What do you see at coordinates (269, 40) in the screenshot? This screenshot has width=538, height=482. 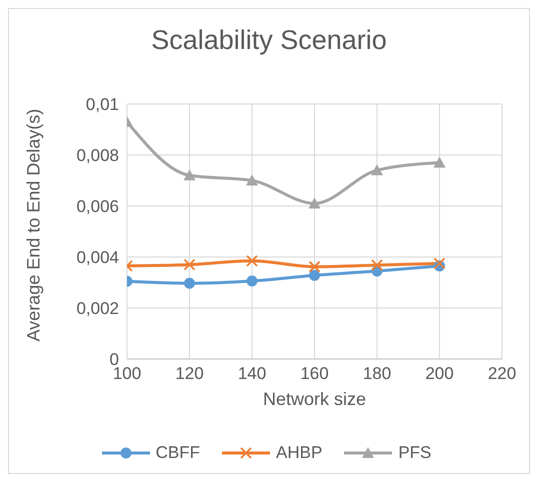 I see `chart-title: Scalability Scenario` at bounding box center [269, 40].